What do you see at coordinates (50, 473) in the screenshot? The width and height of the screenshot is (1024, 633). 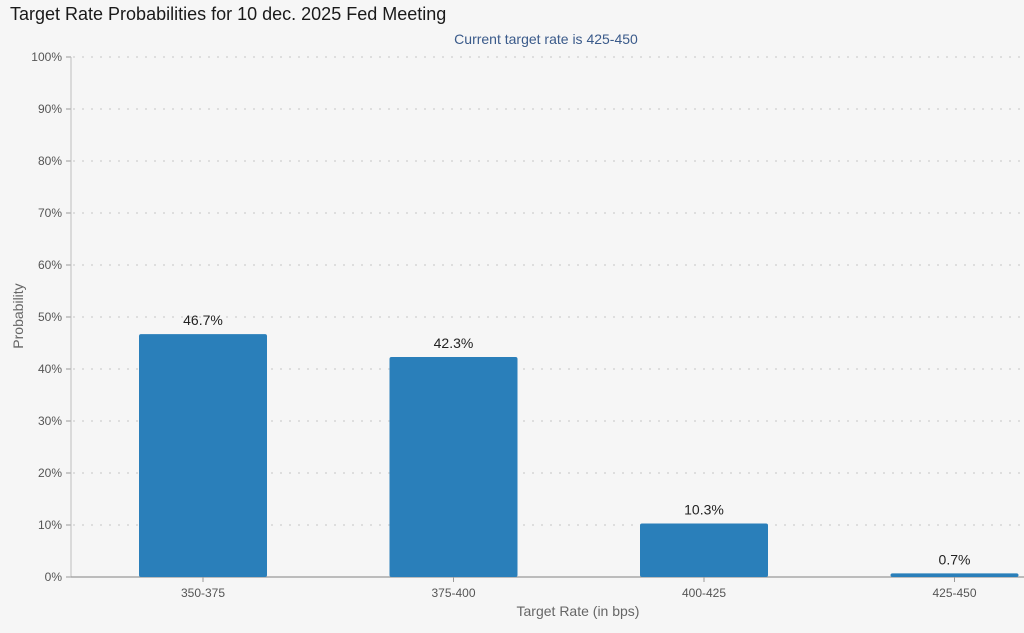 I see `y-tick-label: 20%` at bounding box center [50, 473].